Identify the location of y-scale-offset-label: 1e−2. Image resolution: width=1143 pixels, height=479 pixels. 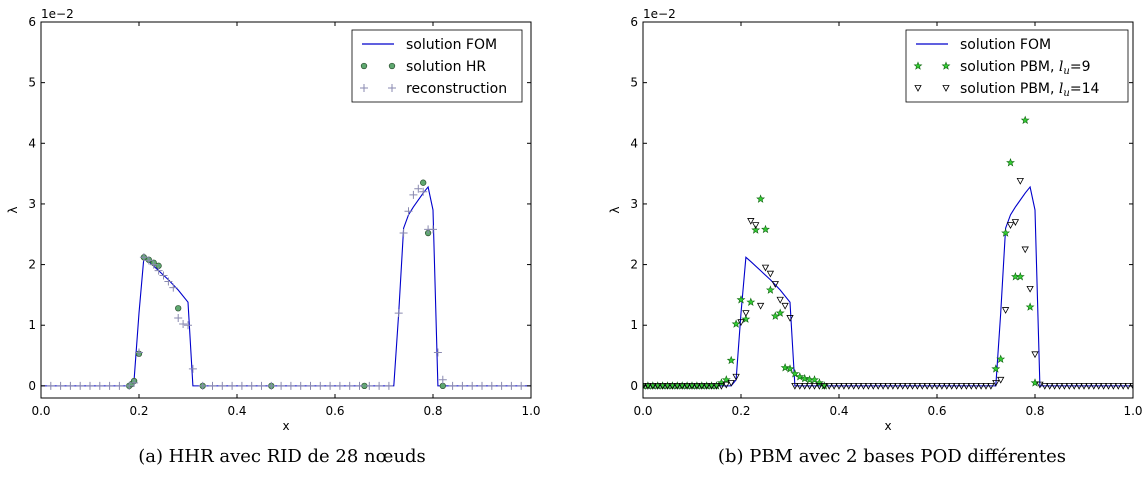
(659, 14).